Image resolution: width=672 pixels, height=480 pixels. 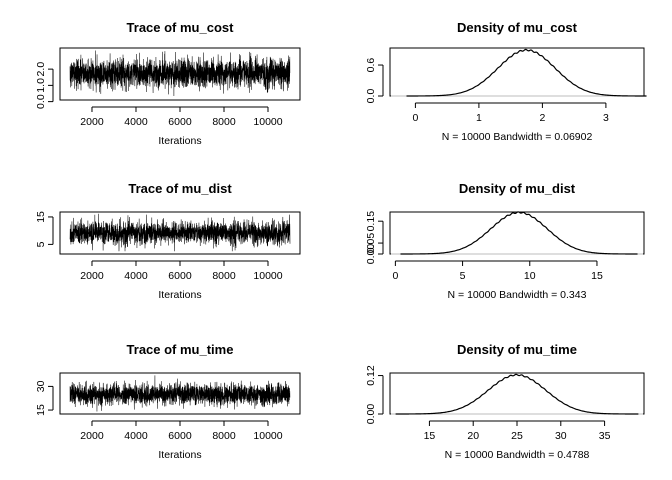 What do you see at coordinates (473, 436) in the screenshot?
I see `x-tick-label: 20` at bounding box center [473, 436].